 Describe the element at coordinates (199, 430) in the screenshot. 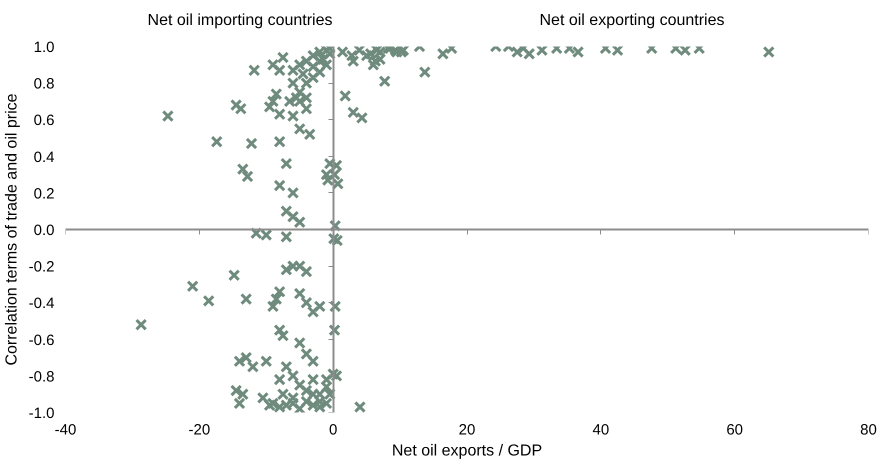

I see `x-tick-label: -20` at that location.